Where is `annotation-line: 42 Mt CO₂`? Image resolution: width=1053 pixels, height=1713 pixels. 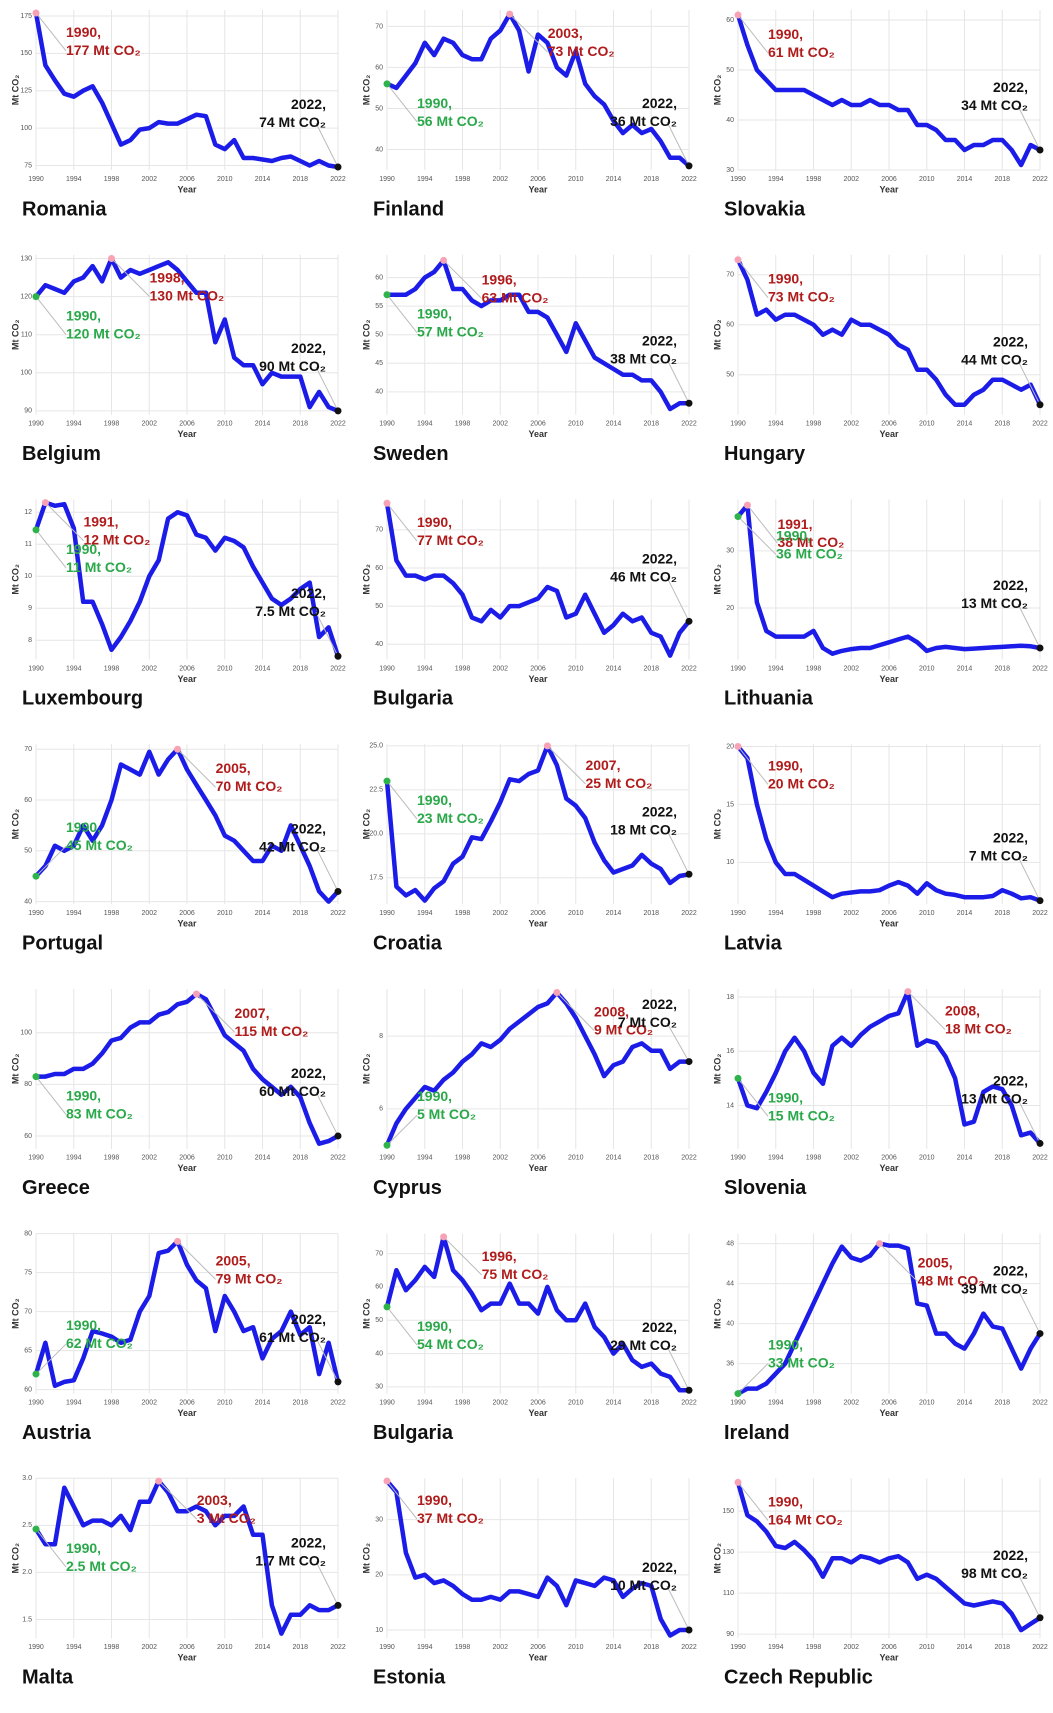 annotation-line: 42 Mt CO₂ is located at coordinates (292, 846).